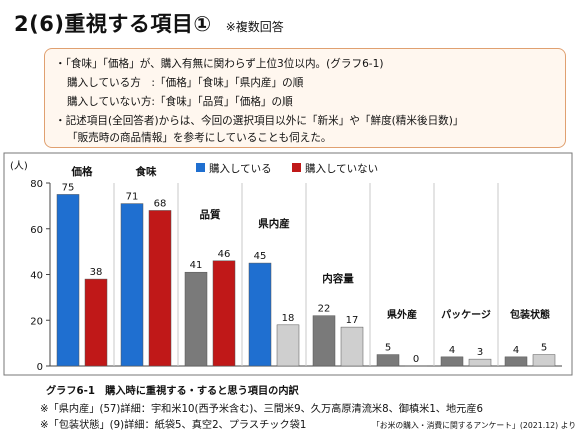 The width and height of the screenshot is (580, 437). I want to click on data-label-6-0: 4, so click(452, 350).